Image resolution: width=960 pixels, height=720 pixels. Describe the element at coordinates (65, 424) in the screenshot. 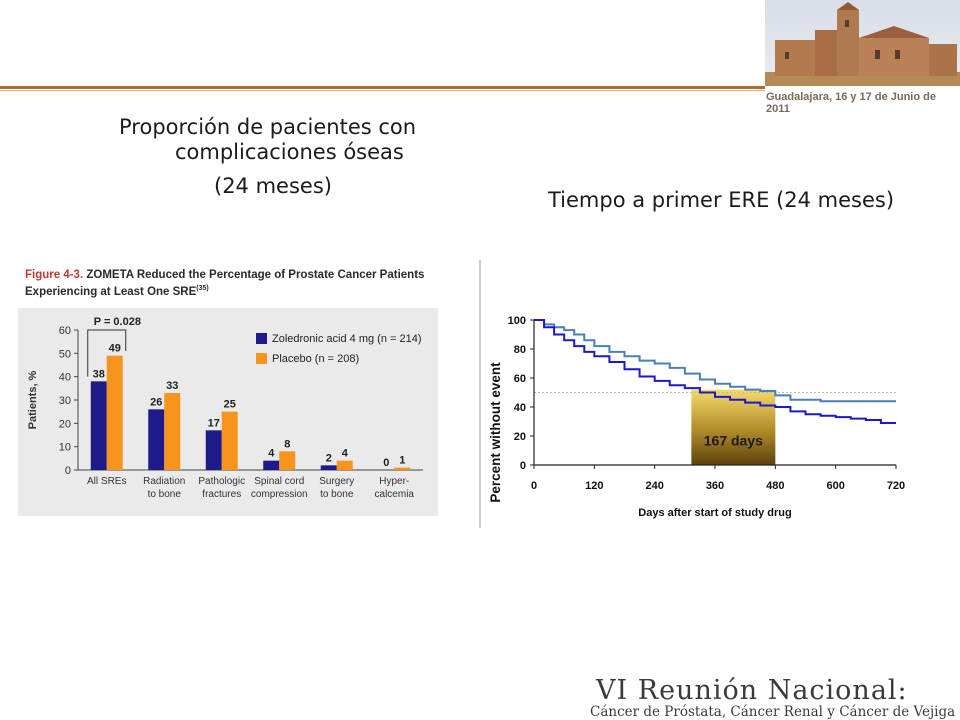

I see `bar-y-tick-label: 20` at that location.